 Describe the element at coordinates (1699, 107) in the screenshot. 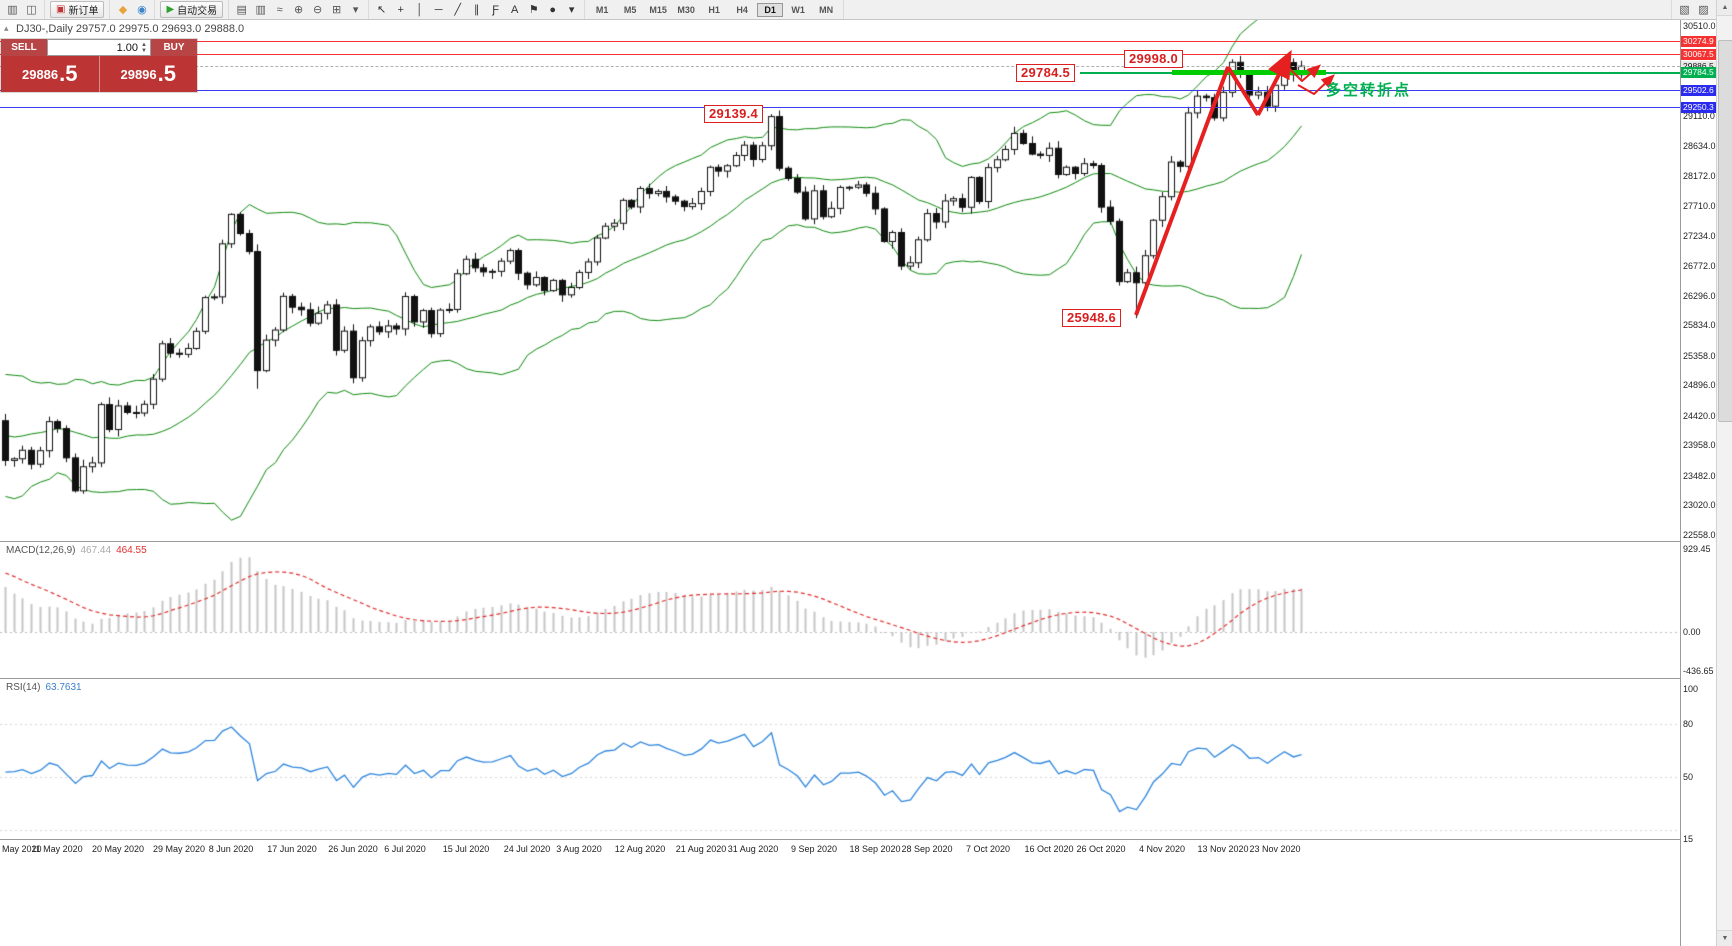

I see `price-line-label: 29250.3` at that location.